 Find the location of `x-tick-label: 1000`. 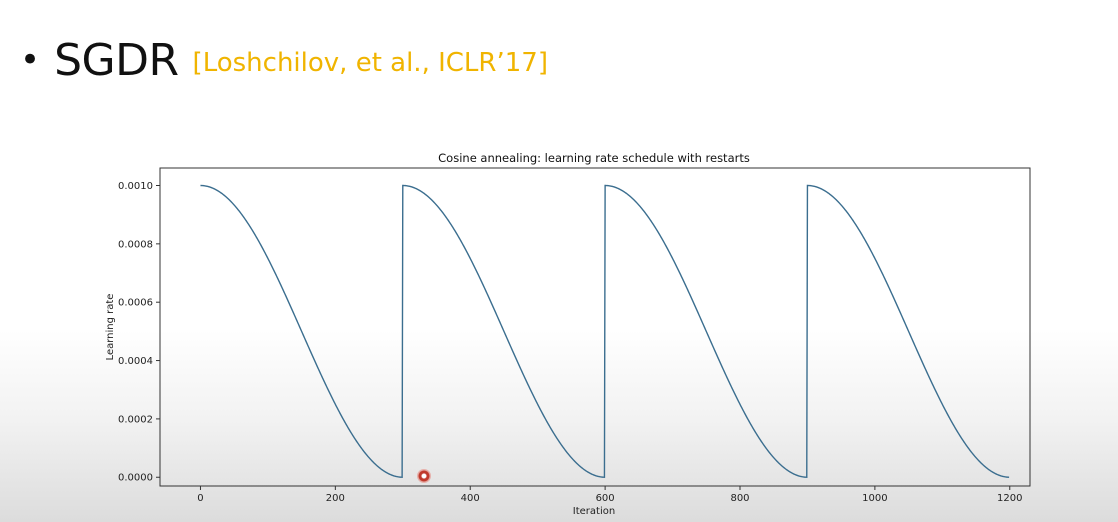

x-tick-label: 1000 is located at coordinates (874, 498).